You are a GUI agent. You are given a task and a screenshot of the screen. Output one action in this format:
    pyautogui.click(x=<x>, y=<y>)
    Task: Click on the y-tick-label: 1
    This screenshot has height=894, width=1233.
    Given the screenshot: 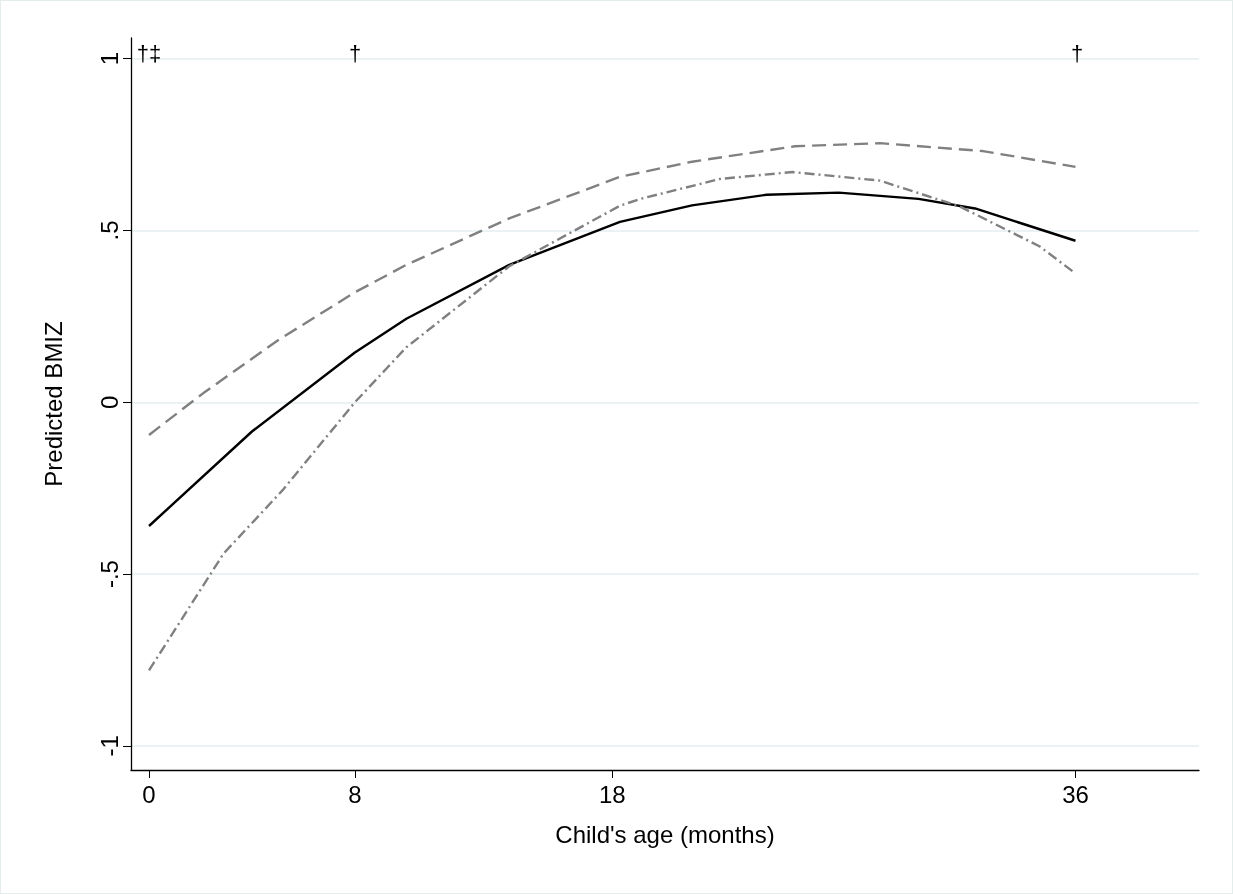 What is the action you would take?
    pyautogui.click(x=109, y=58)
    